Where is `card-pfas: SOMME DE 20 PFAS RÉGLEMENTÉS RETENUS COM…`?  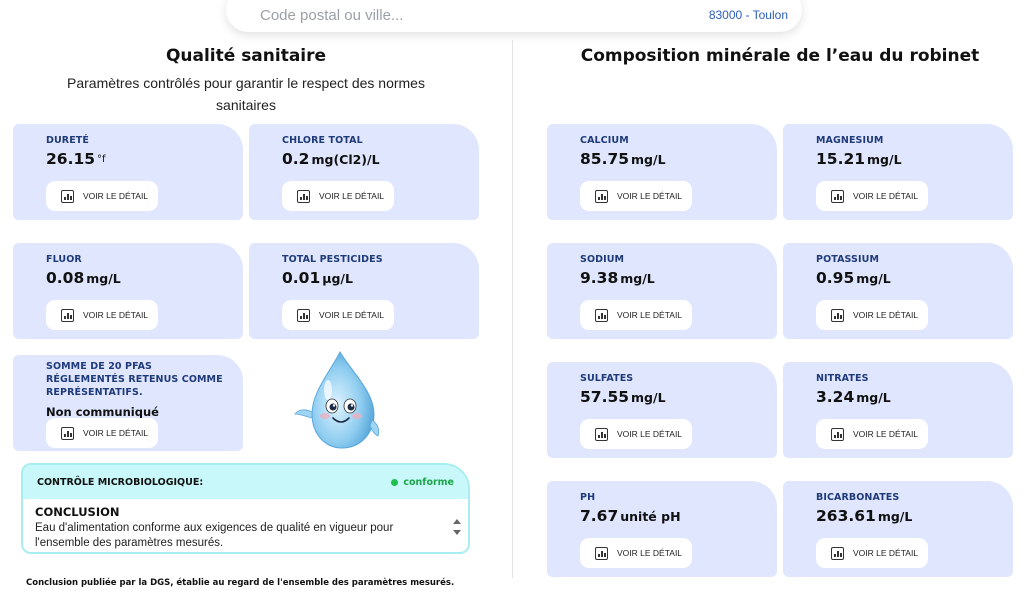 card-pfas: SOMME DE 20 PFAS RÉGLEMENTÉS RETENUS COM… is located at coordinates (128, 403).